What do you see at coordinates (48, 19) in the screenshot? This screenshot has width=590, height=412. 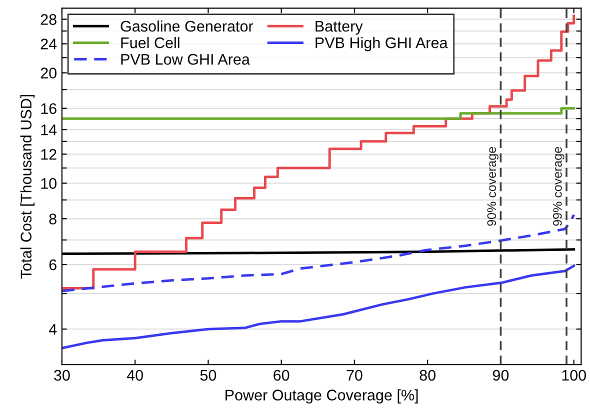 I see `y-tick-label: 28` at bounding box center [48, 19].